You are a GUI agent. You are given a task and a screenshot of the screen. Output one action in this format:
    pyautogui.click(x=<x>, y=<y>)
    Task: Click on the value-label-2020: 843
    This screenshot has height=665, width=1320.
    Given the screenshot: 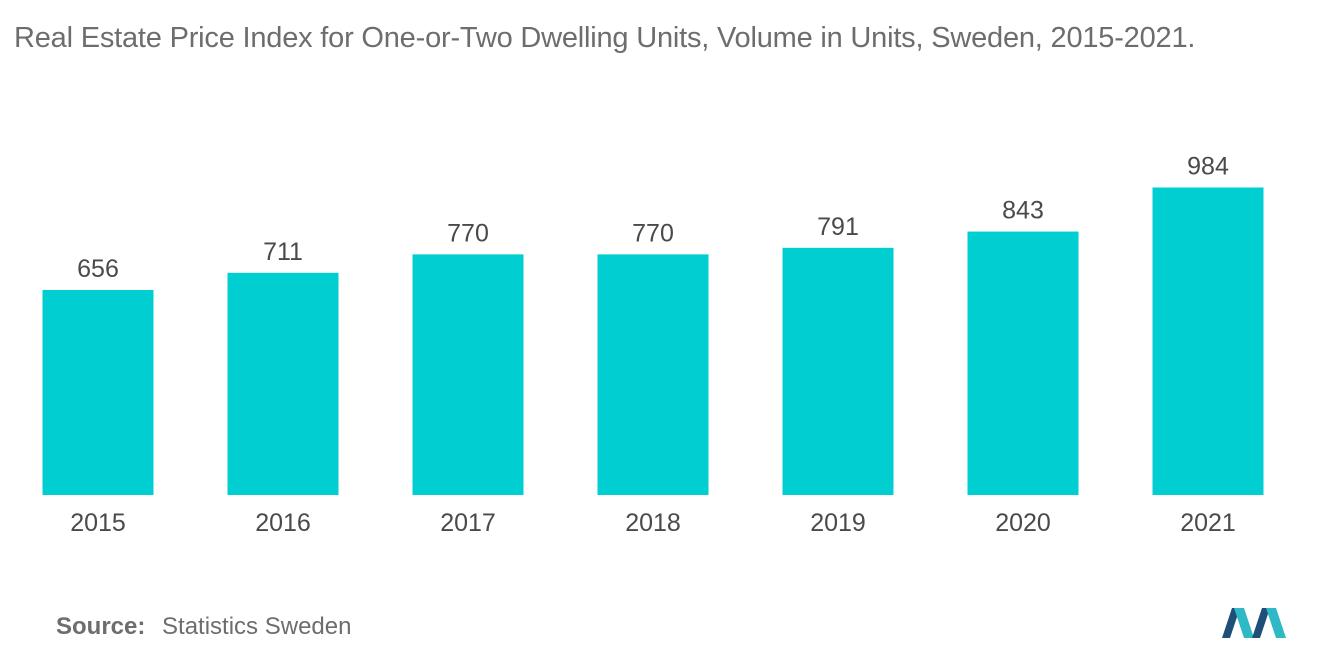 What is the action you would take?
    pyautogui.click(x=1023, y=211)
    